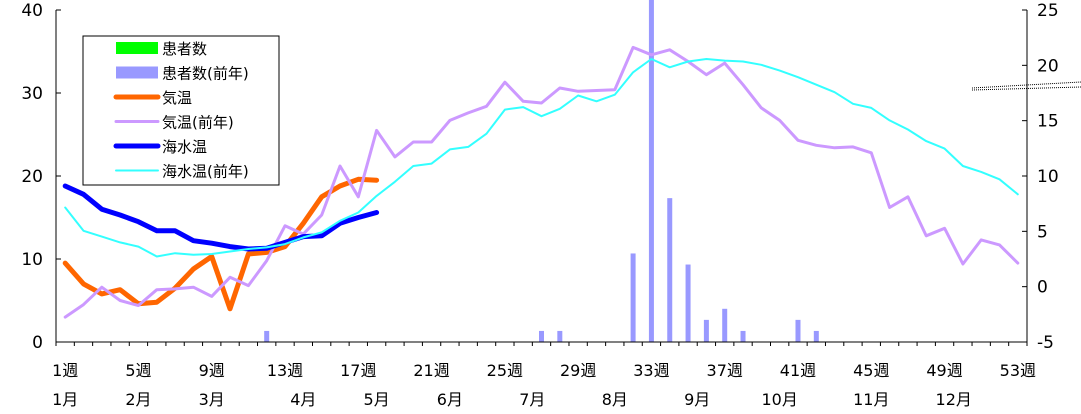 The height and width of the screenshot is (414, 1081). I want to click on x-tick-label: 9週, so click(212, 370).